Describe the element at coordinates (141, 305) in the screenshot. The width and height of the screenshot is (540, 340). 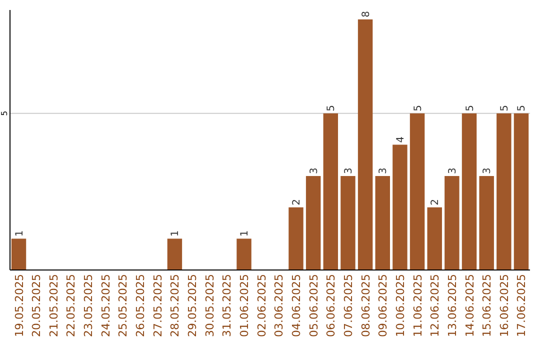
I see `x-tick-label: 26.05.2025` at that location.